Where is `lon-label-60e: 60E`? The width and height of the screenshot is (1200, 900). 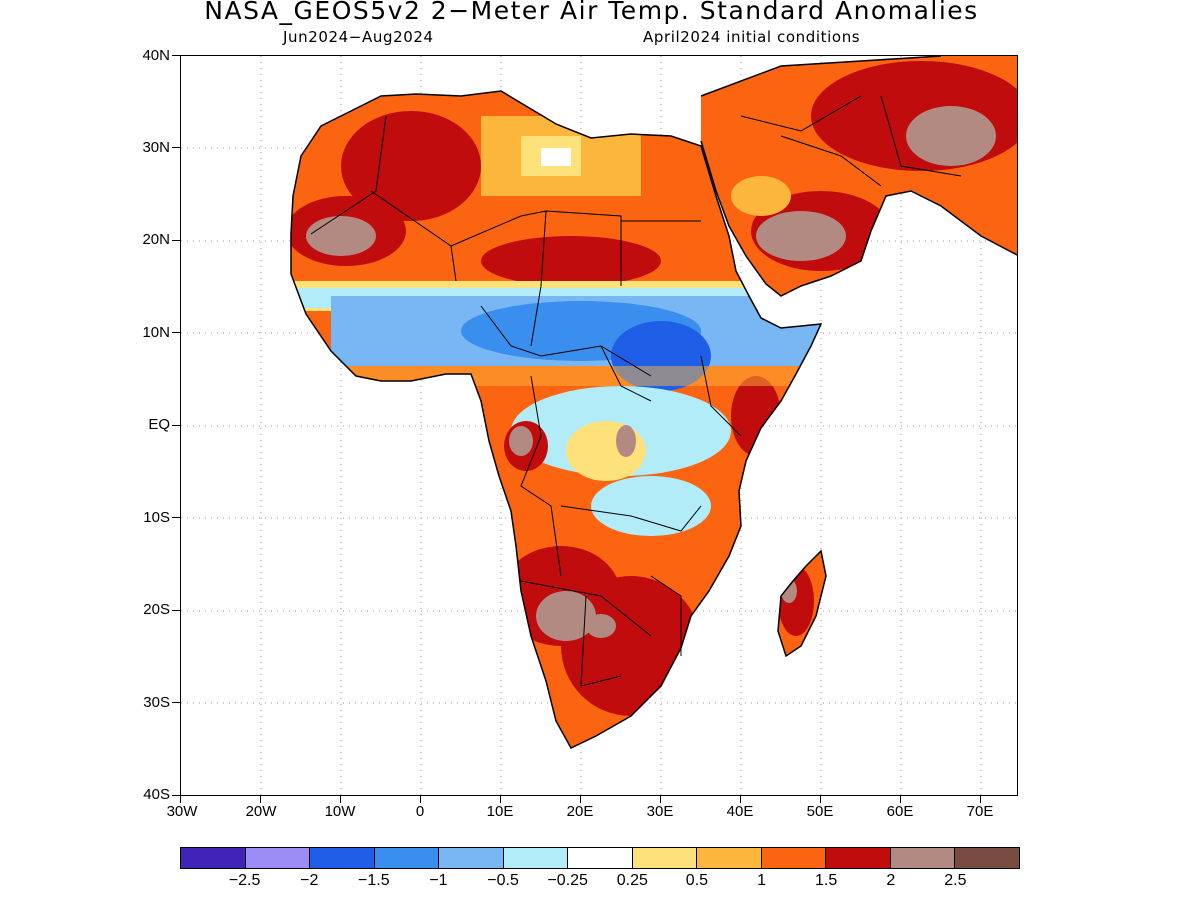 lon-label-60e: 60E is located at coordinates (900, 811).